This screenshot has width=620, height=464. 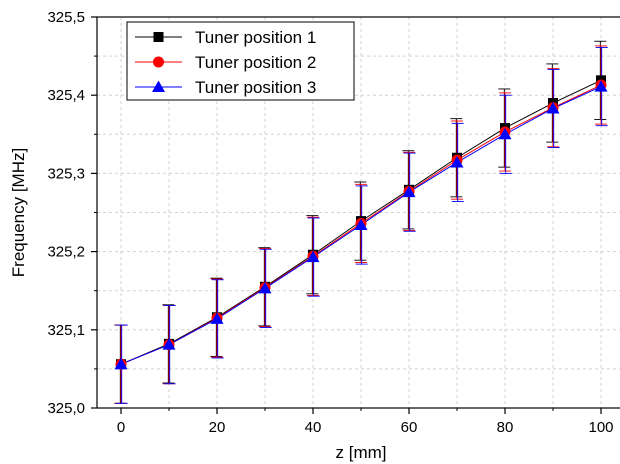 What do you see at coordinates (255, 37) in the screenshot?
I see `legend-label: Tuner position 1` at bounding box center [255, 37].